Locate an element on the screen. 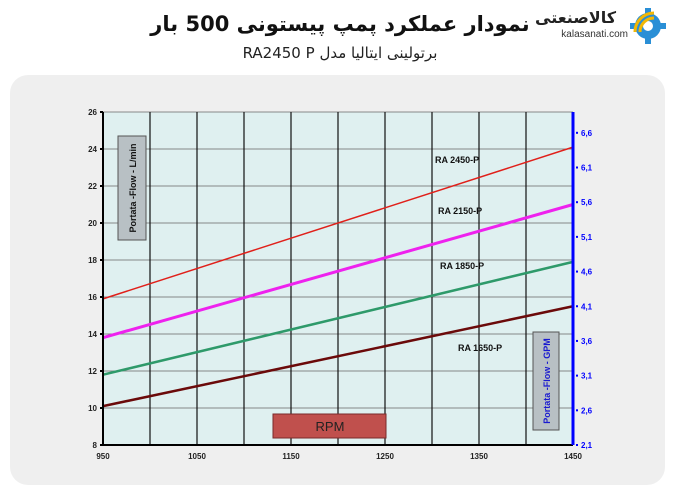 The height and width of the screenshot is (496, 676). series-label: RA 1650-P is located at coordinates (480, 348).